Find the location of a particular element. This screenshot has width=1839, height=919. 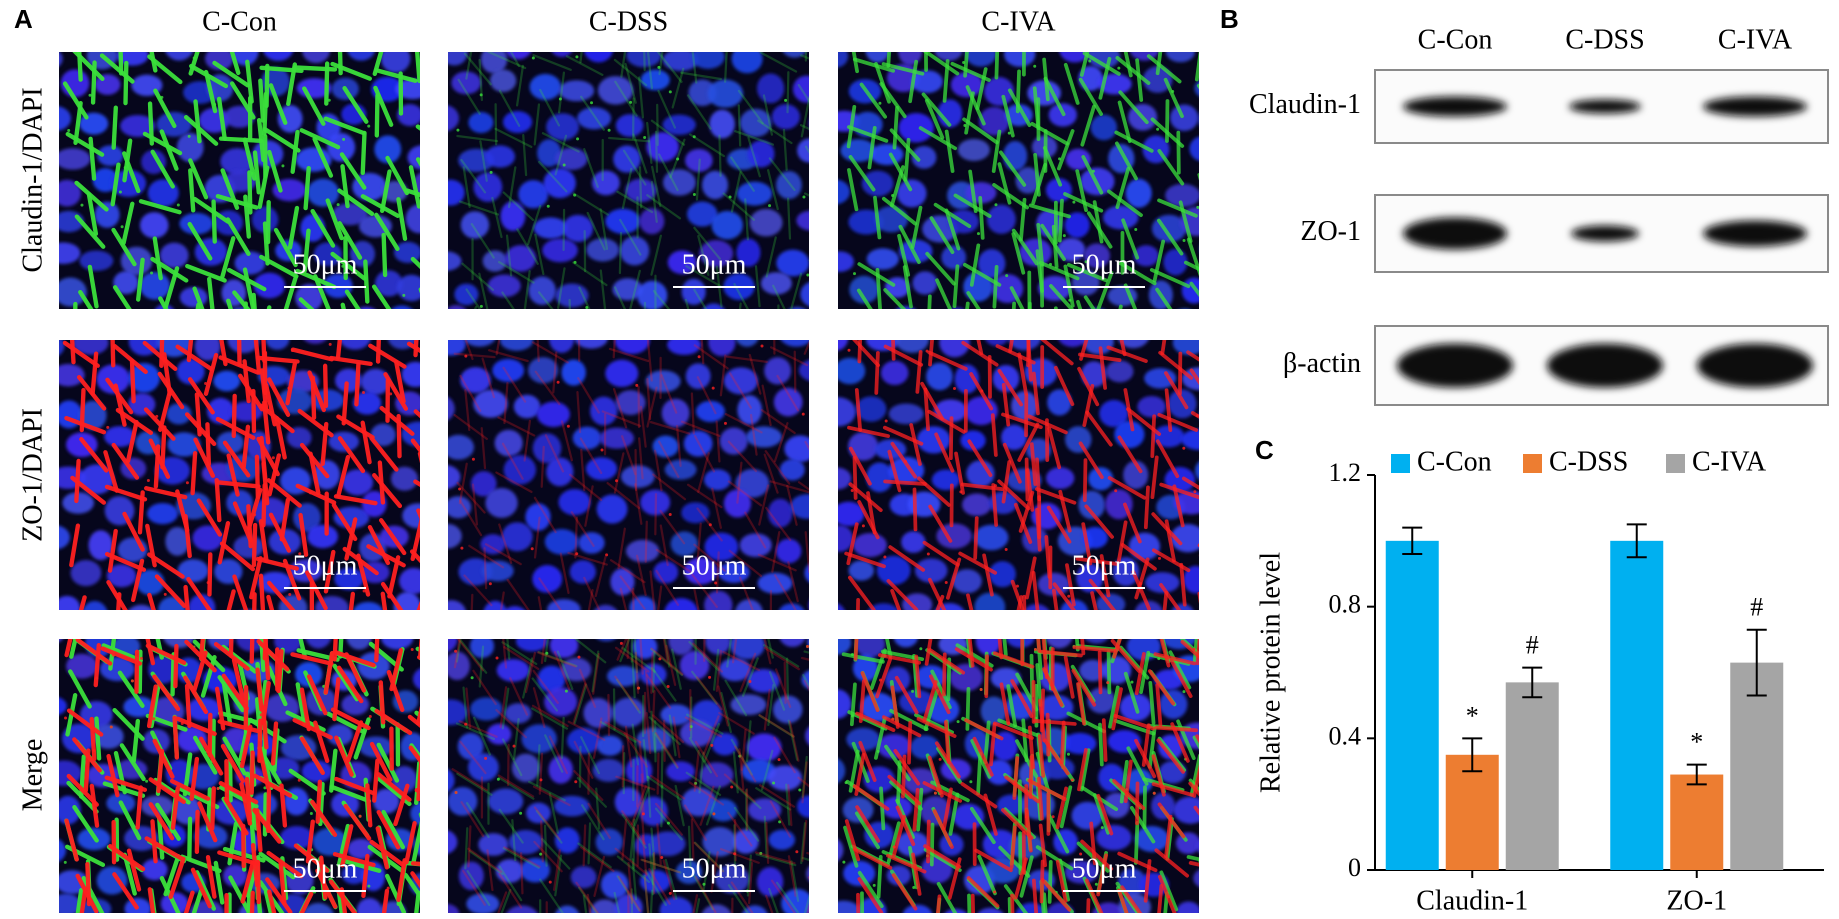

scale-bar-label: 50μm is located at coordinates (1104, 264).